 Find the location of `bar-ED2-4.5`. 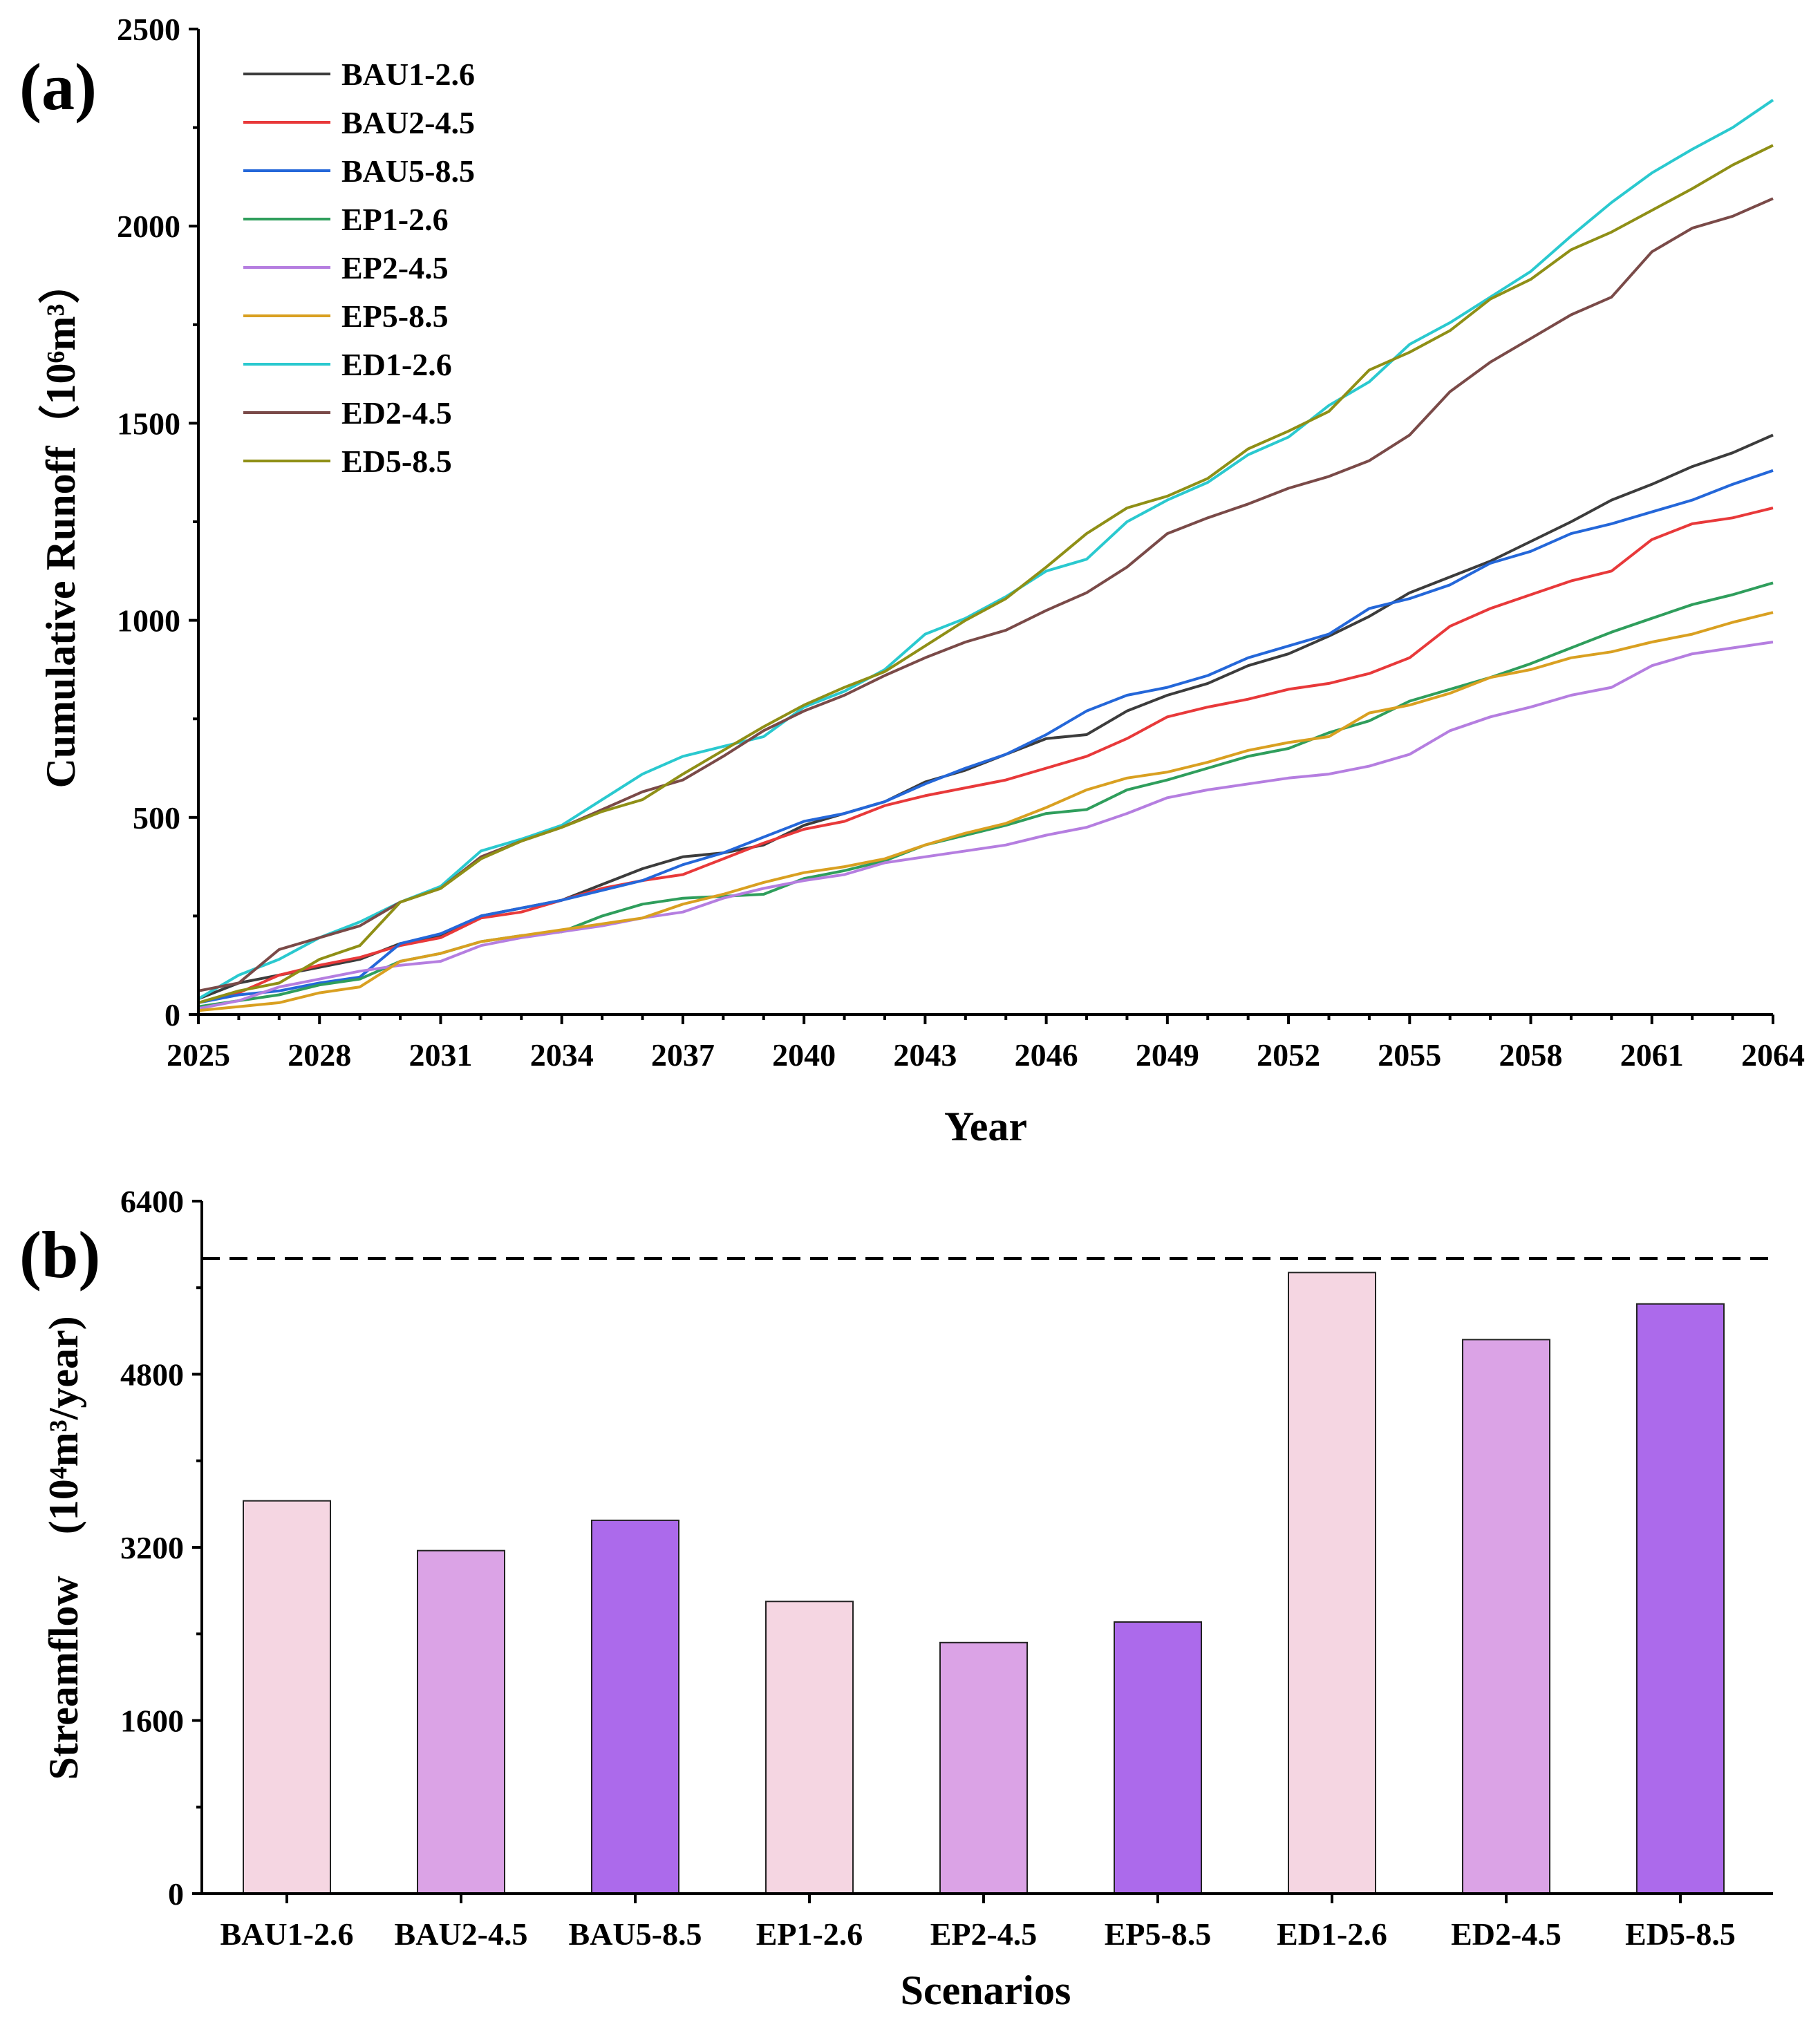

bar-ED2-4.5 is located at coordinates (1506, 1616).